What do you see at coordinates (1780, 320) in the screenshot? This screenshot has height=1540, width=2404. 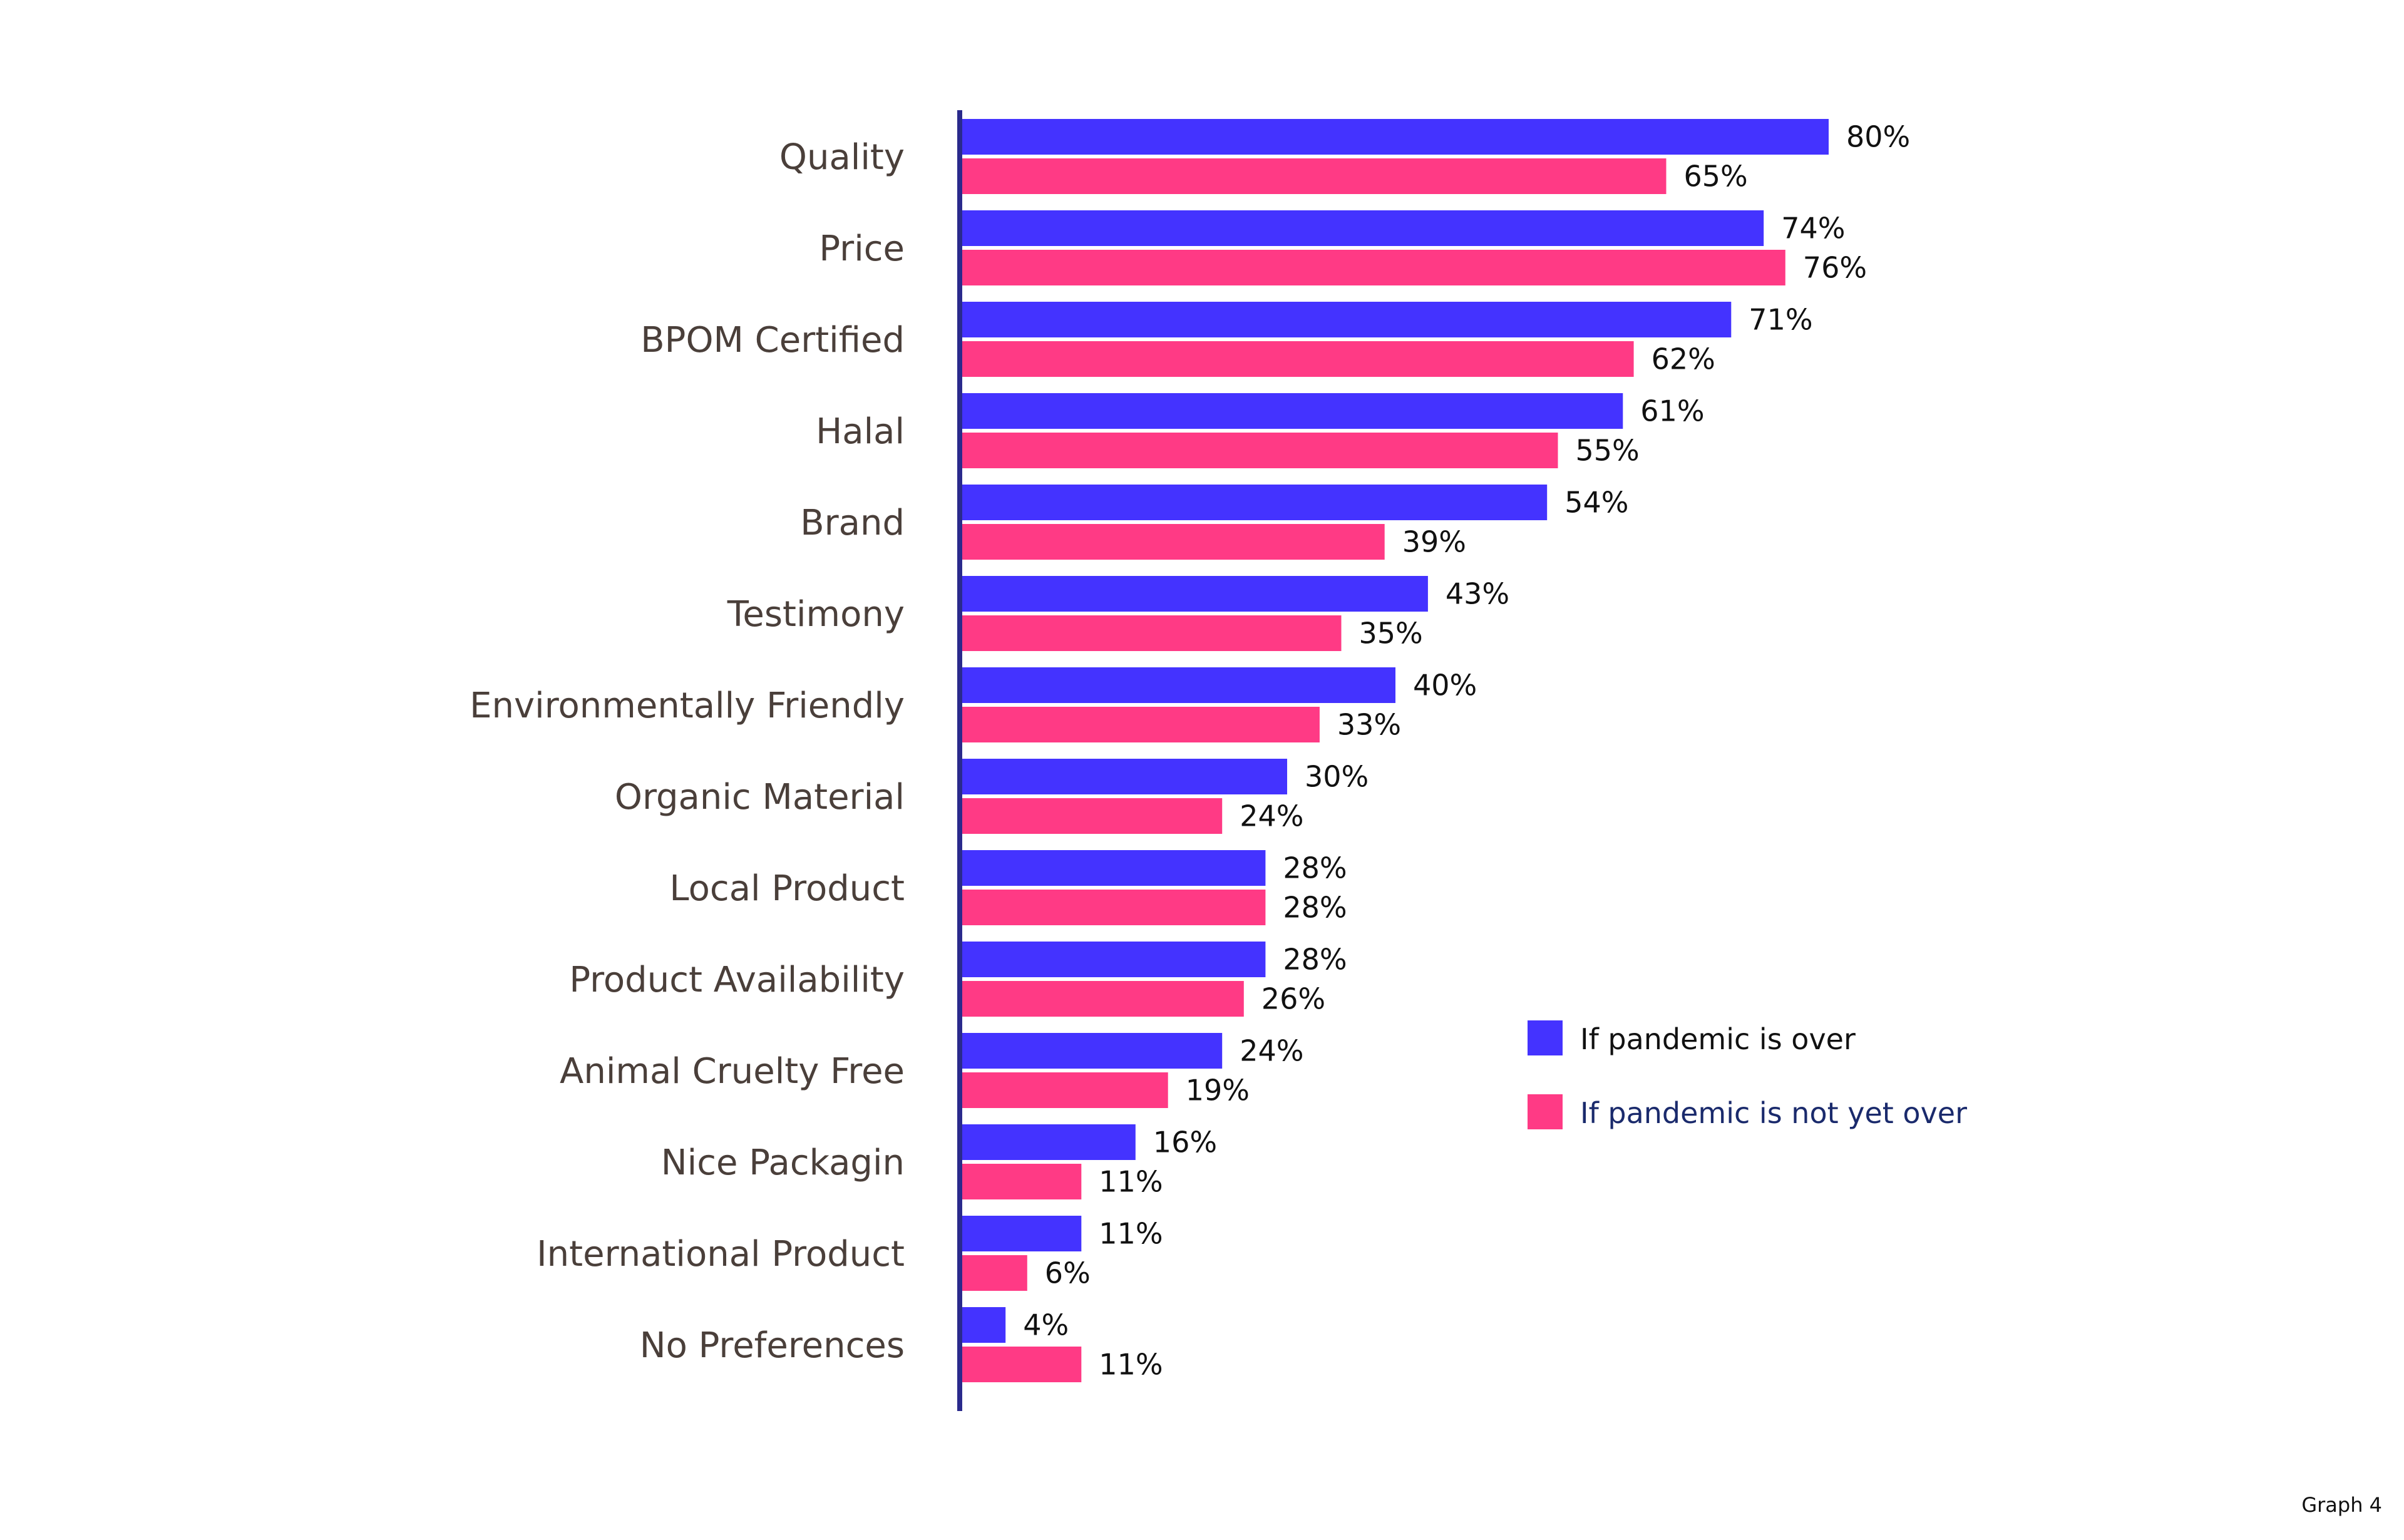 I see `value-label-bpom-certified-series-1: 71%` at bounding box center [1780, 320].